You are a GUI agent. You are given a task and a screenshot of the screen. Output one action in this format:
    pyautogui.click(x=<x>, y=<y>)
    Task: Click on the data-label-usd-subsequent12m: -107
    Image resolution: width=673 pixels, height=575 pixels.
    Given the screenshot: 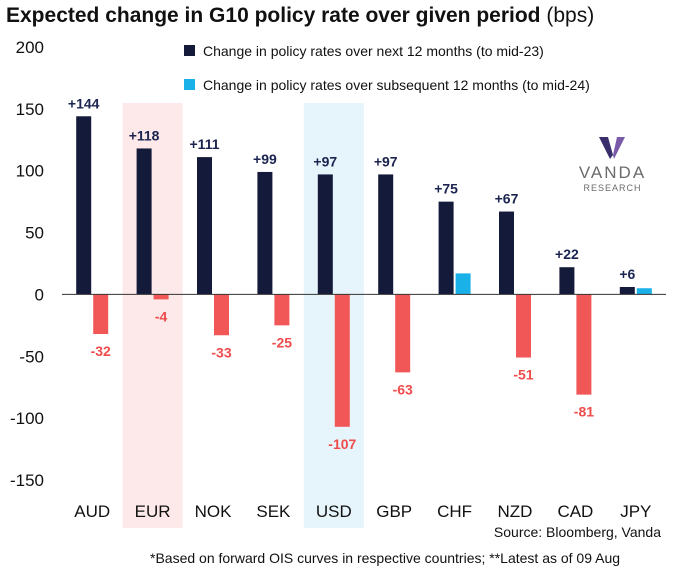 What is the action you would take?
    pyautogui.click(x=342, y=444)
    